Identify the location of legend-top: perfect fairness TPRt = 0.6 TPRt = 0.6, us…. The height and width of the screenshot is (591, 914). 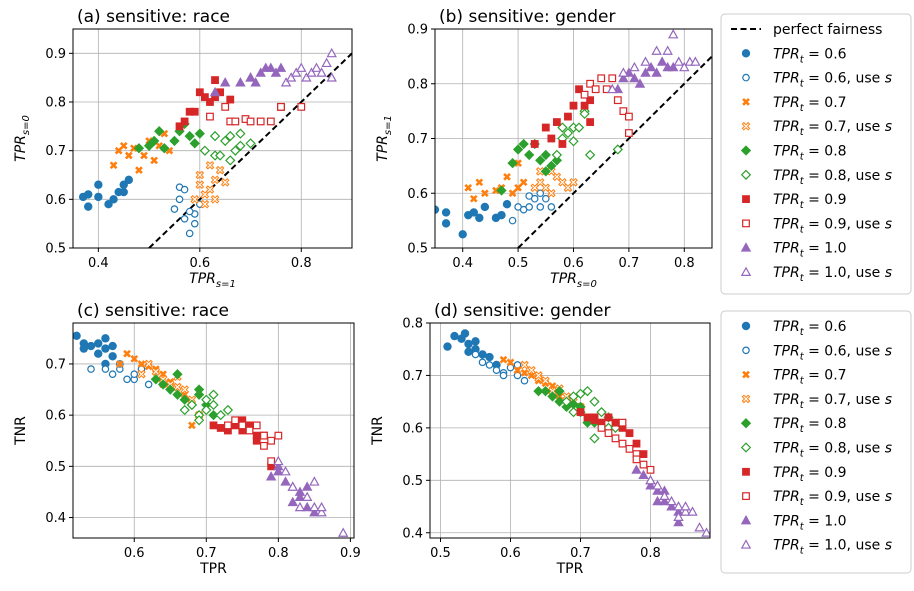
(816, 154).